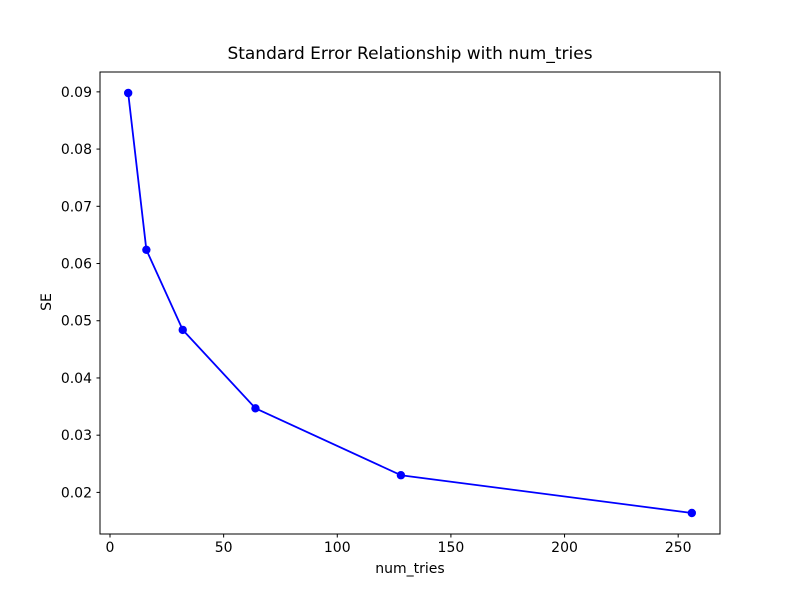  I want to click on y-tick-label: 0.06, so click(76, 265).